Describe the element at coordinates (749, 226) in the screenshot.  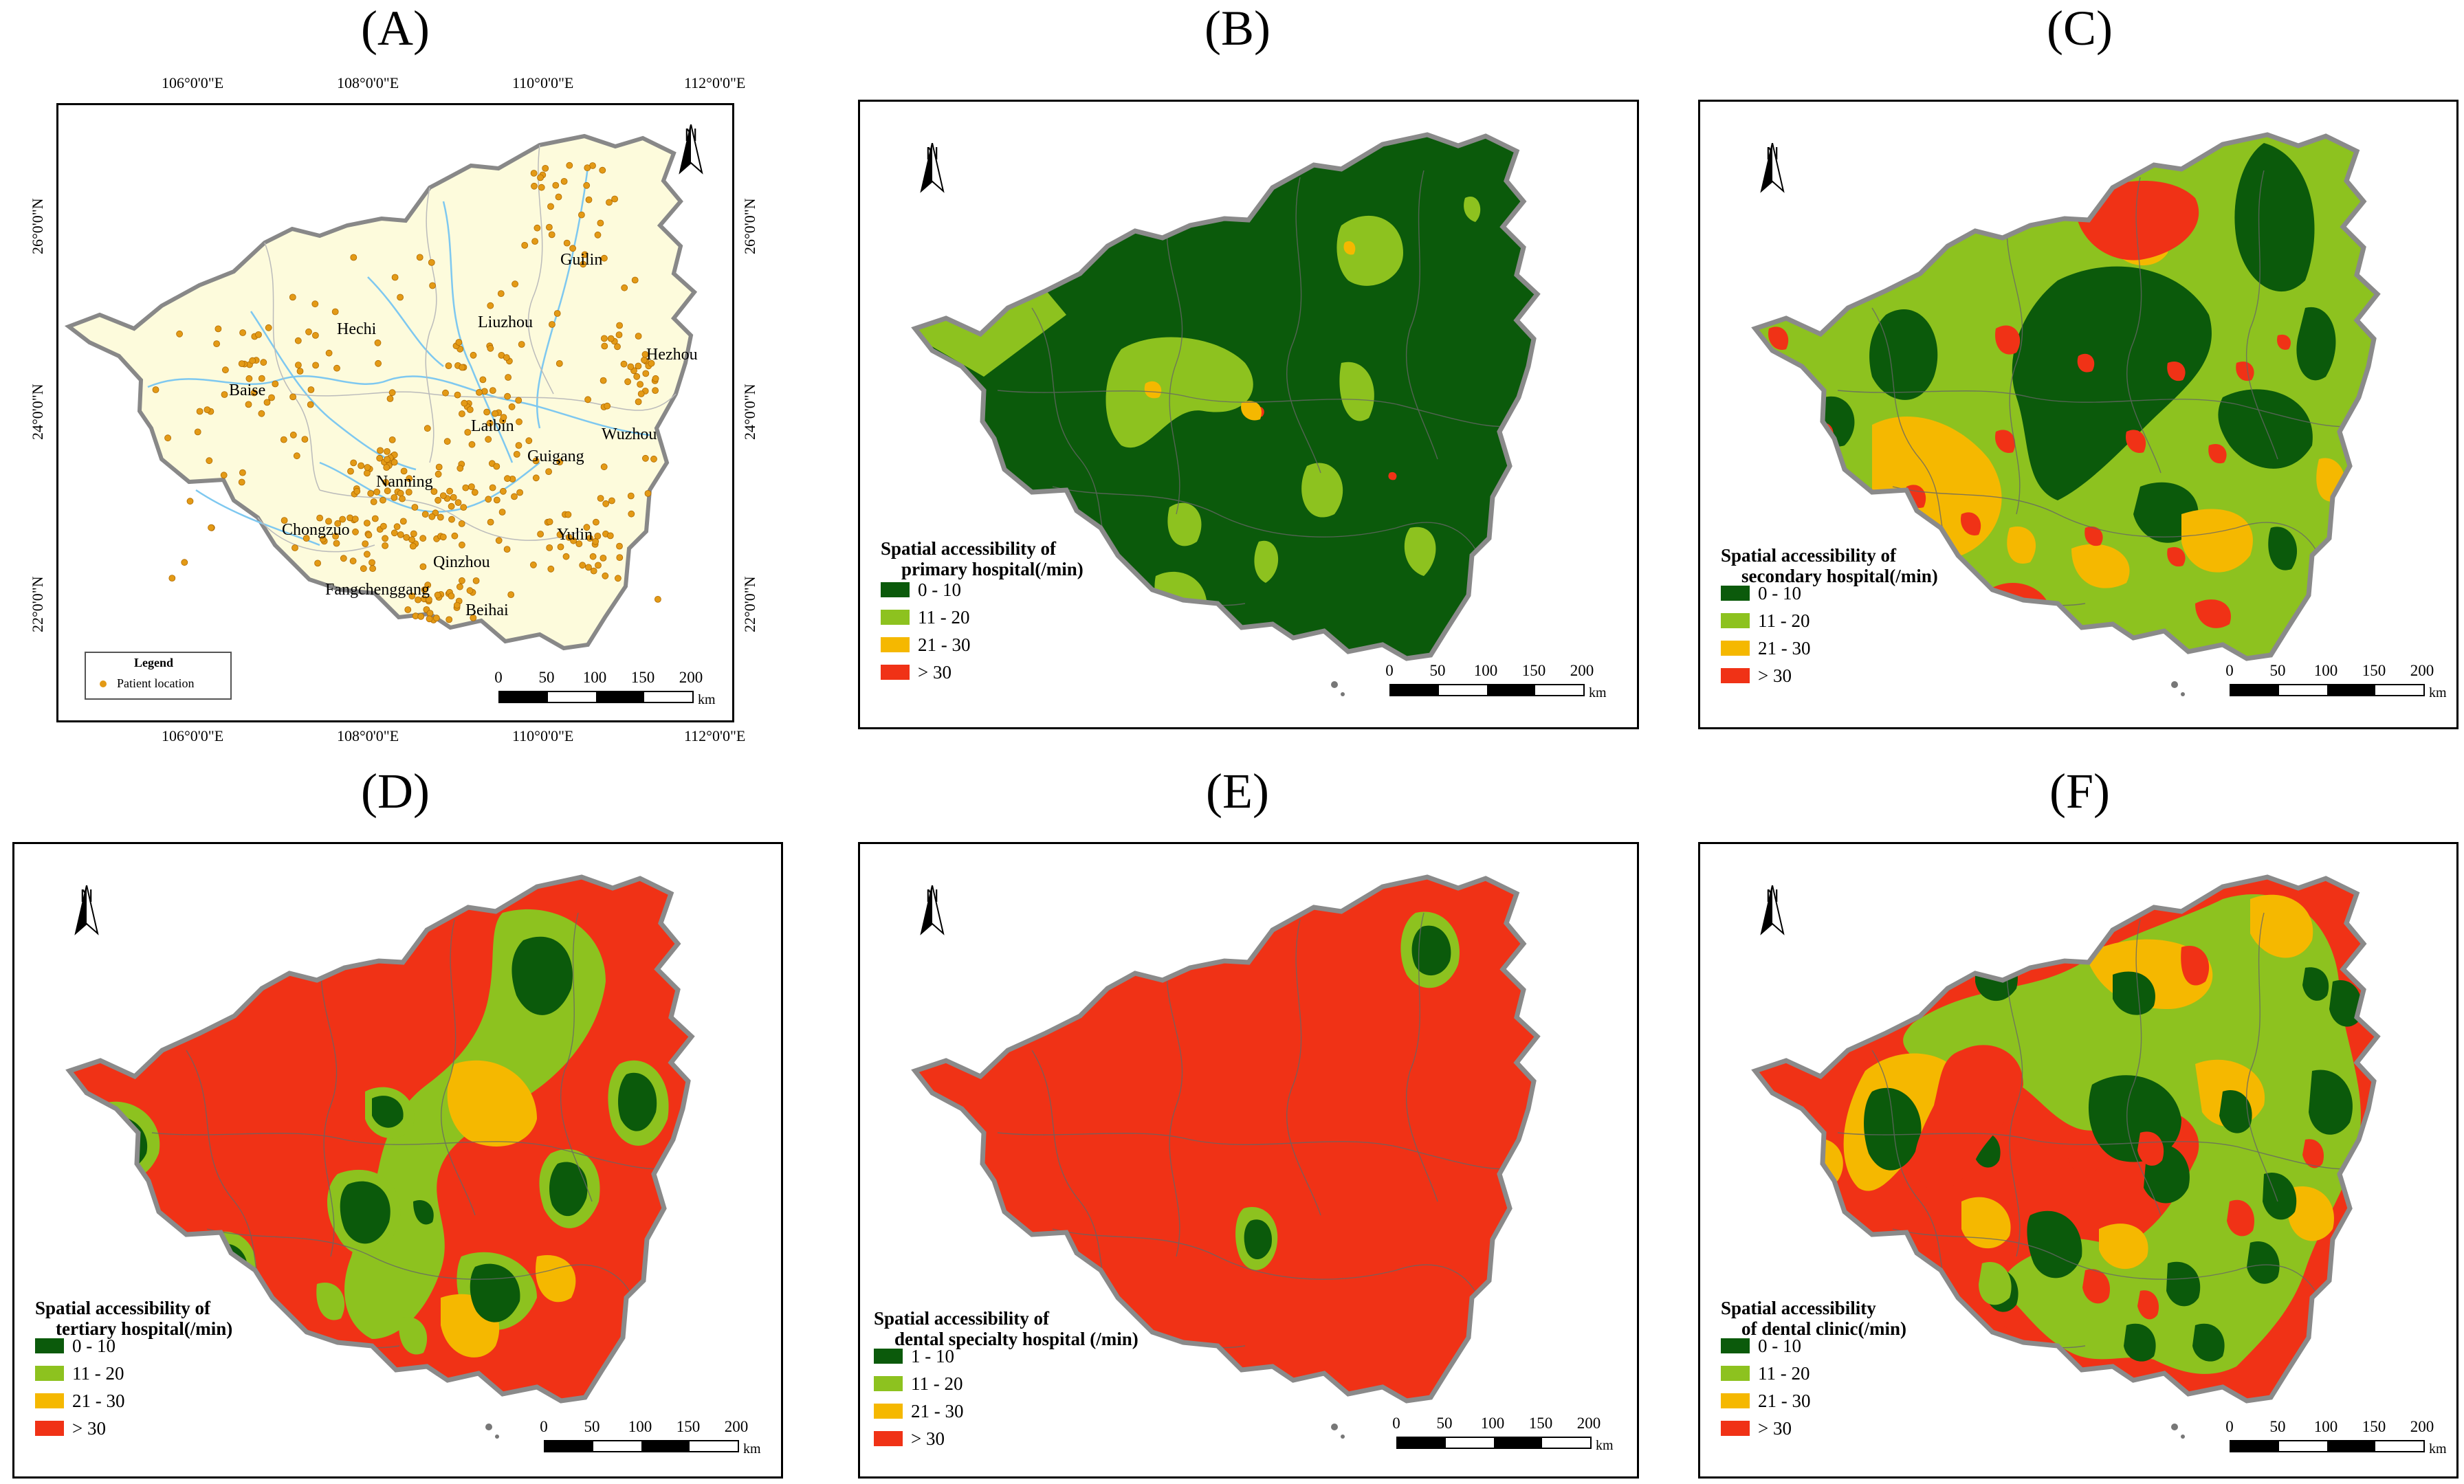
I see `lat-label-right-1: 26°0'0"N` at that location.